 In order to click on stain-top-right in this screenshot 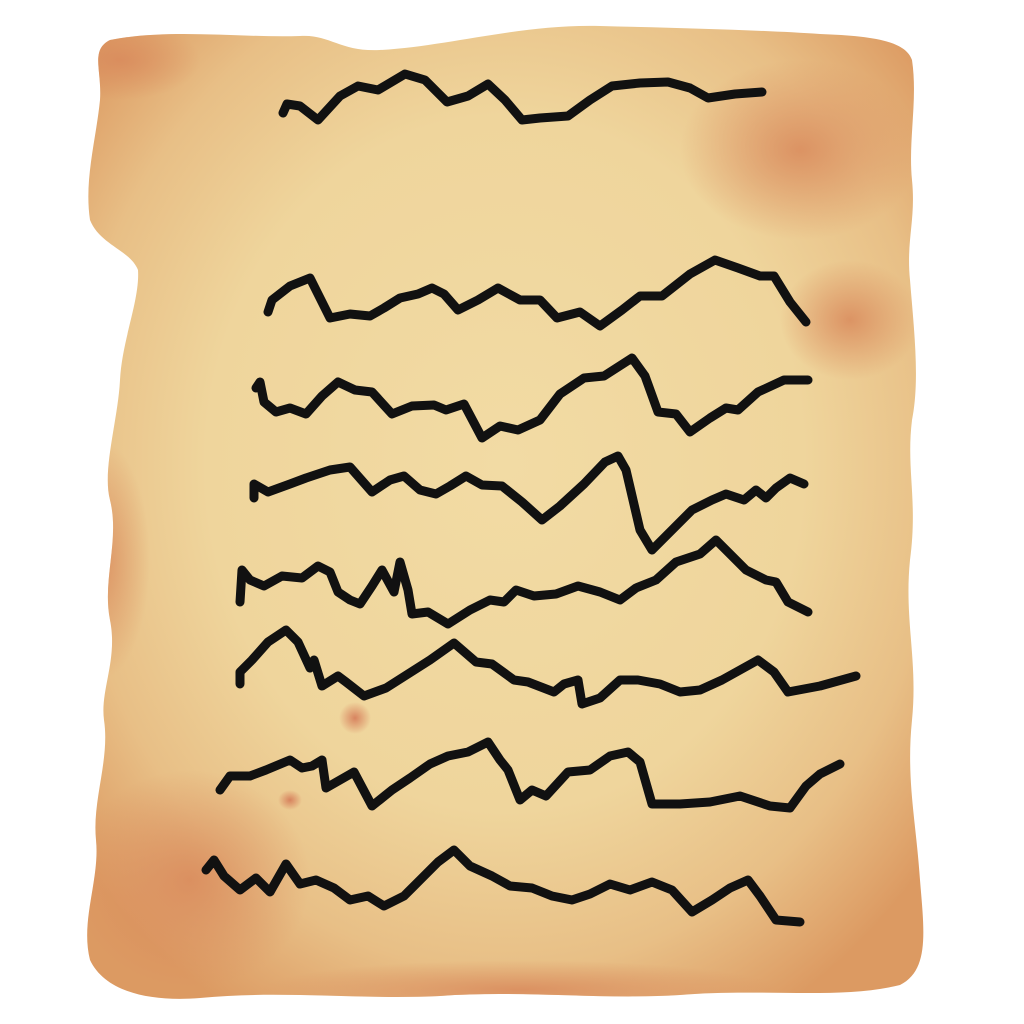, I will do `click(800, 150)`.